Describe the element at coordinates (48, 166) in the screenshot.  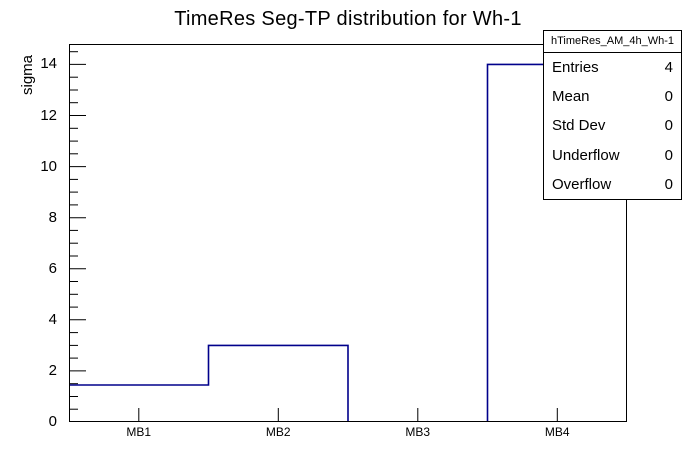
I see `y-tick-label: 10` at that location.